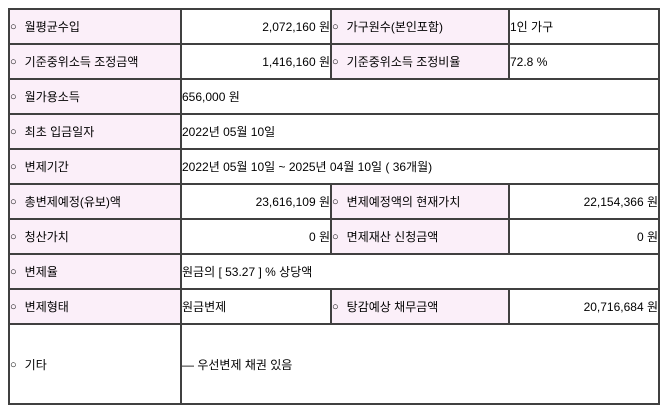  I want to click on table-row-monthly-income: ○ 월평균수입 2,072,160 원 ○ 가구원수(본인포함) 1인 가구, so click(334, 26).